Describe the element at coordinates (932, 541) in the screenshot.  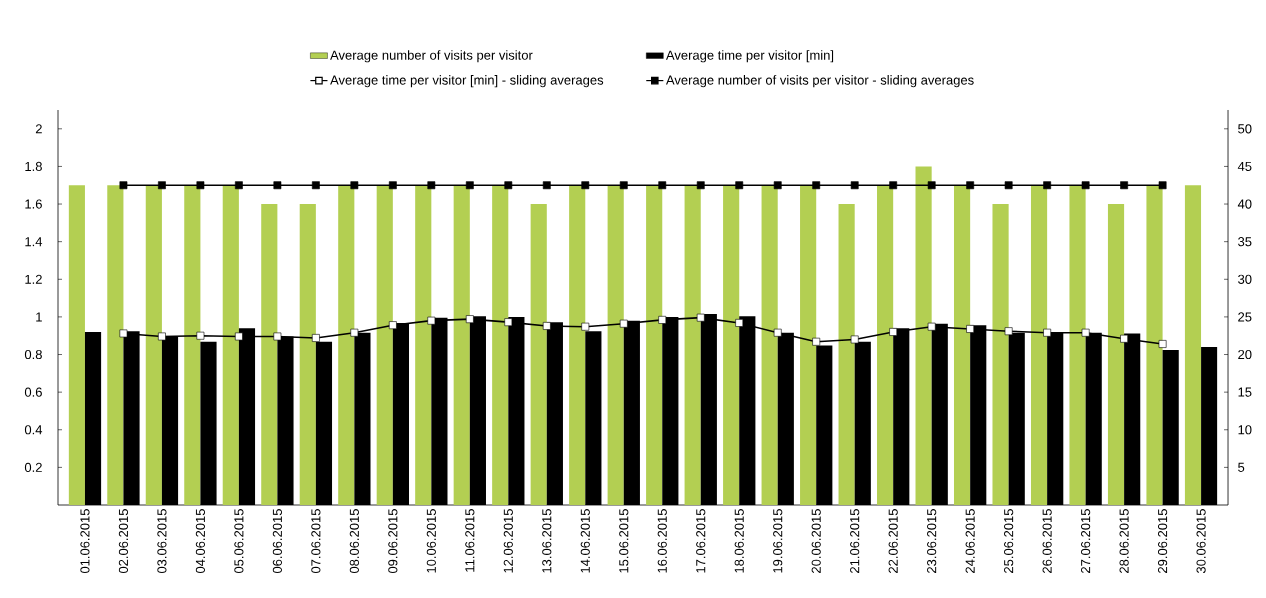
I see `x-tick-label: 23.06.2015` at that location.